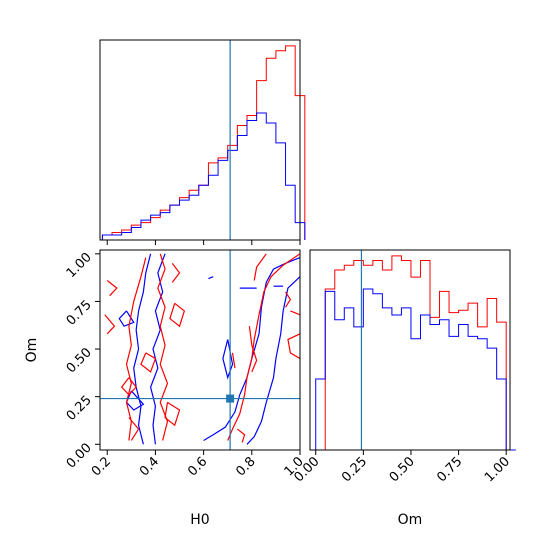 This screenshot has height=550, width=550. What do you see at coordinates (79, 265) in the screenshot?
I see `om-y-tick-label: 1.00` at bounding box center [79, 265].